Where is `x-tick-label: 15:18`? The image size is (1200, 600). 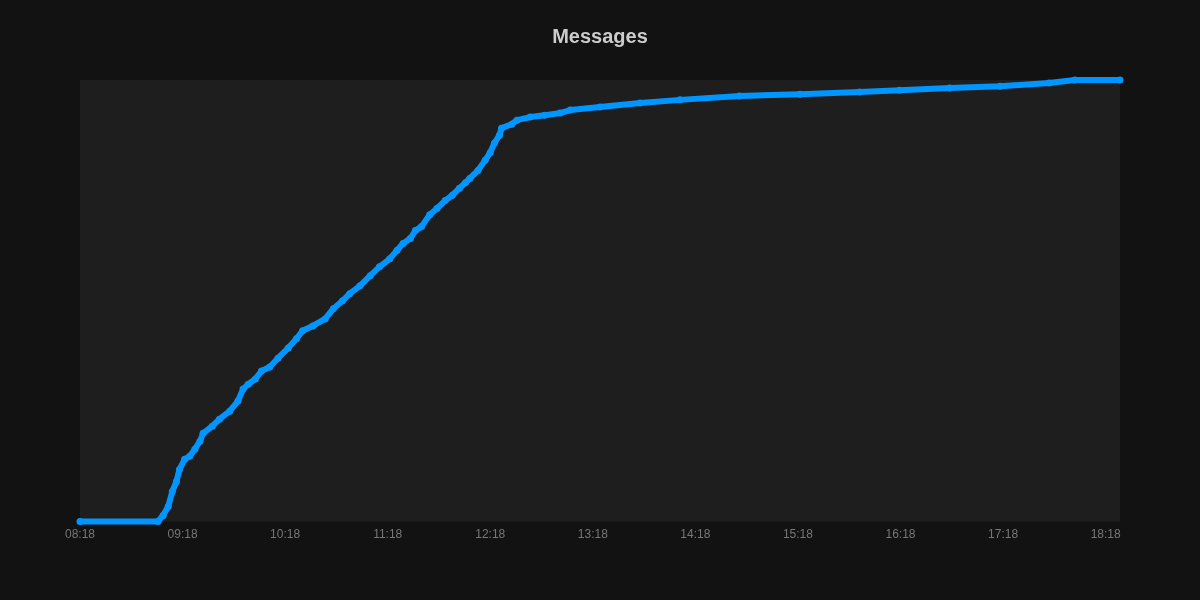 x-tick-label: 15:18 is located at coordinates (798, 534).